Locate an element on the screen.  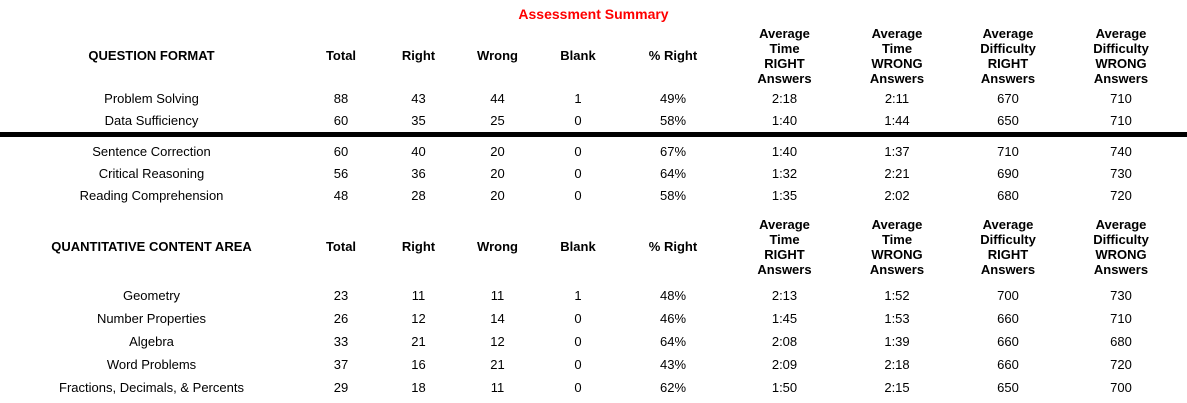
column-header-pct-right: % Right is located at coordinates (673, 246).